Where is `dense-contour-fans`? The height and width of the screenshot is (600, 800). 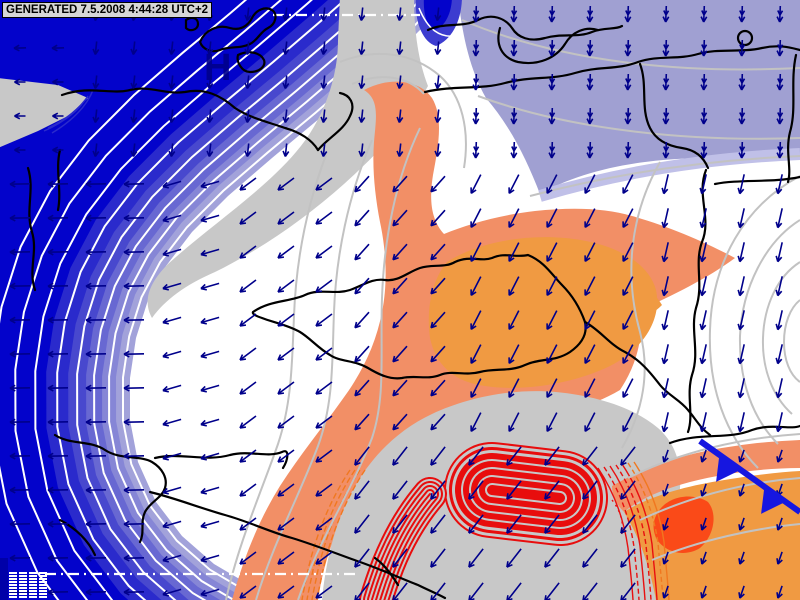
dense-contour-fans is located at coordinates (485, 530).